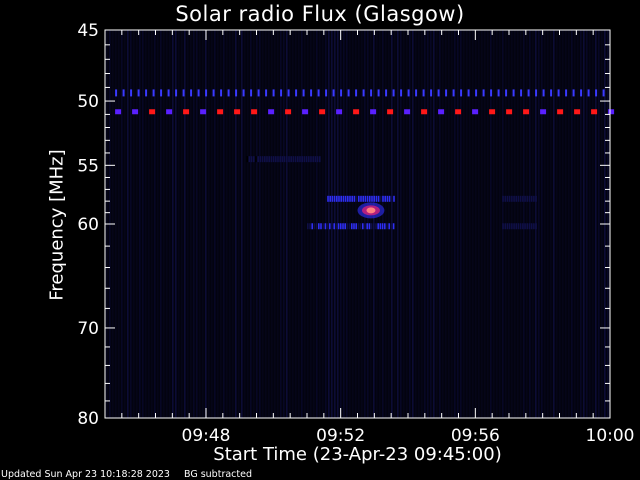 This screenshot has width=640, height=480. I want to click on updated-timestamp: Updated Sun Apr 23 10:18:28 2023, so click(85, 474).